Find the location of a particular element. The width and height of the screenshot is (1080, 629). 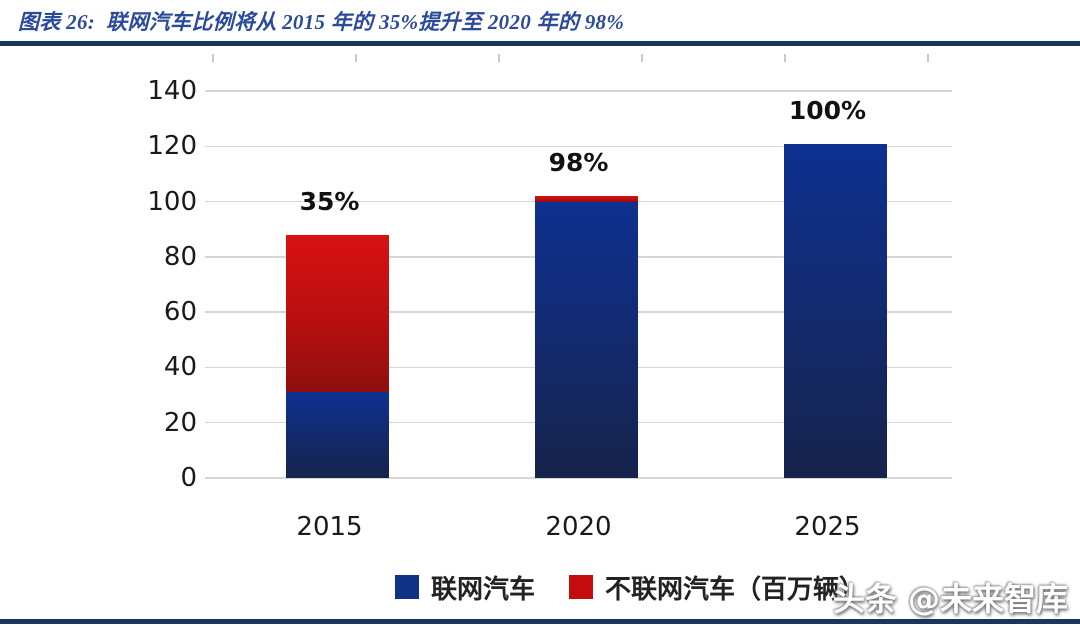

bottom-divider is located at coordinates (540, 621).